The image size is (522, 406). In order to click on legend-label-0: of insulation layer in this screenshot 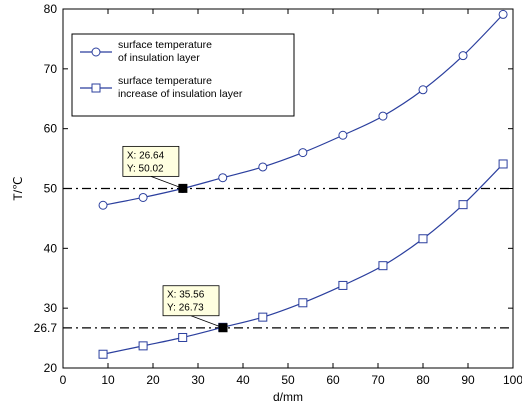, I will do `click(159, 58)`.